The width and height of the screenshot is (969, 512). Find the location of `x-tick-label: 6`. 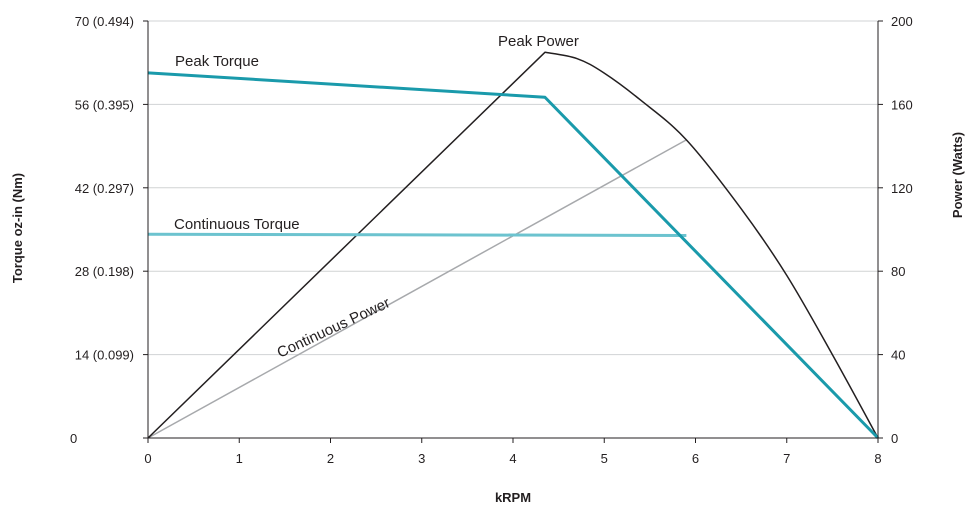

x-tick-label: 6 is located at coordinates (695, 458).